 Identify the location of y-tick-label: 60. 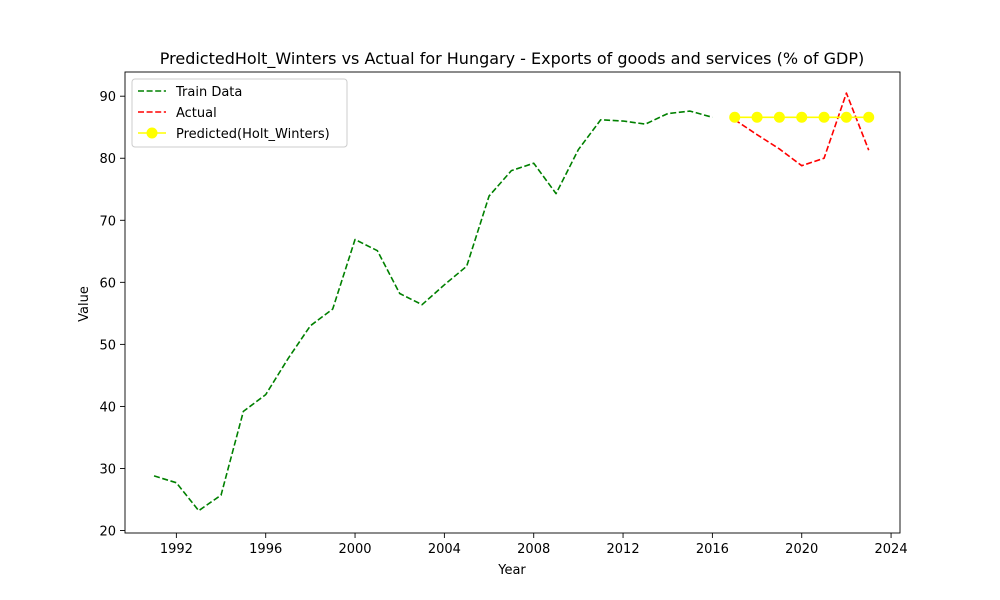
(107, 283).